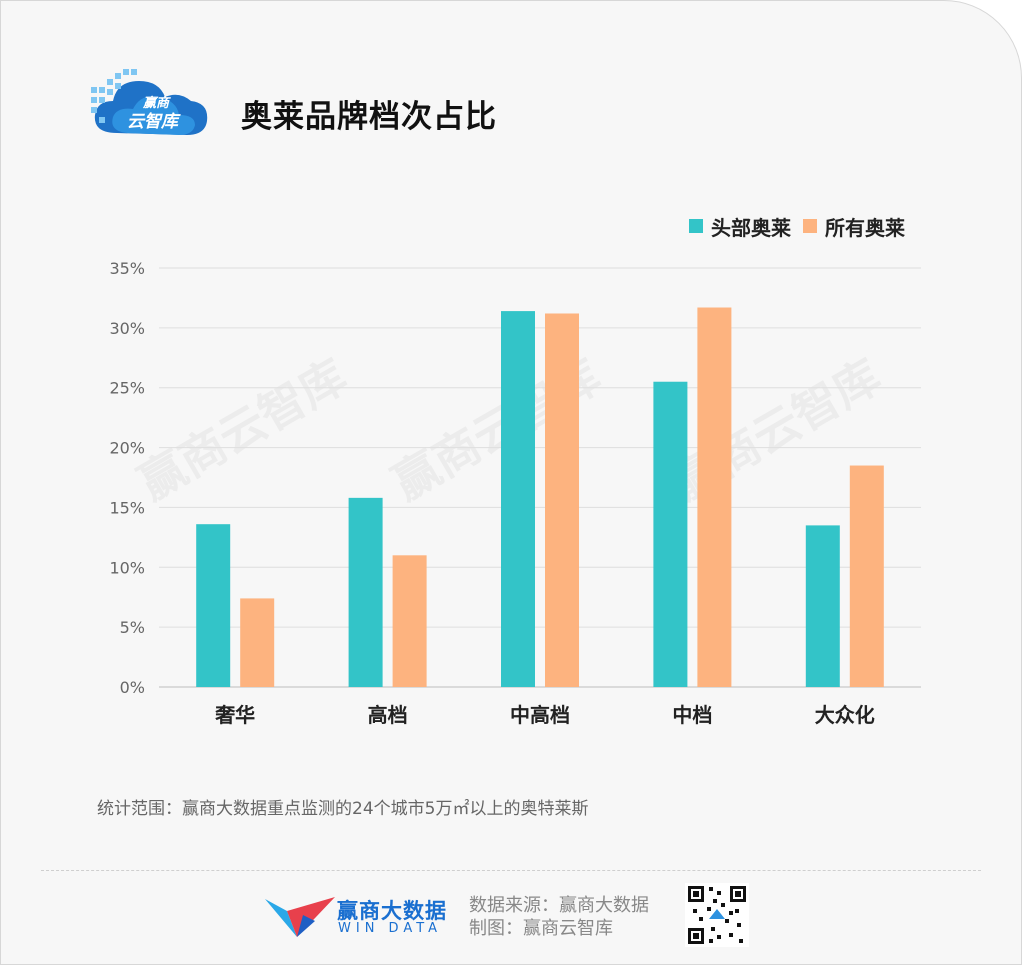 The height and width of the screenshot is (965, 1022). I want to click on yingshang-cloud-logo: 赢商 云智库, so click(149, 102).